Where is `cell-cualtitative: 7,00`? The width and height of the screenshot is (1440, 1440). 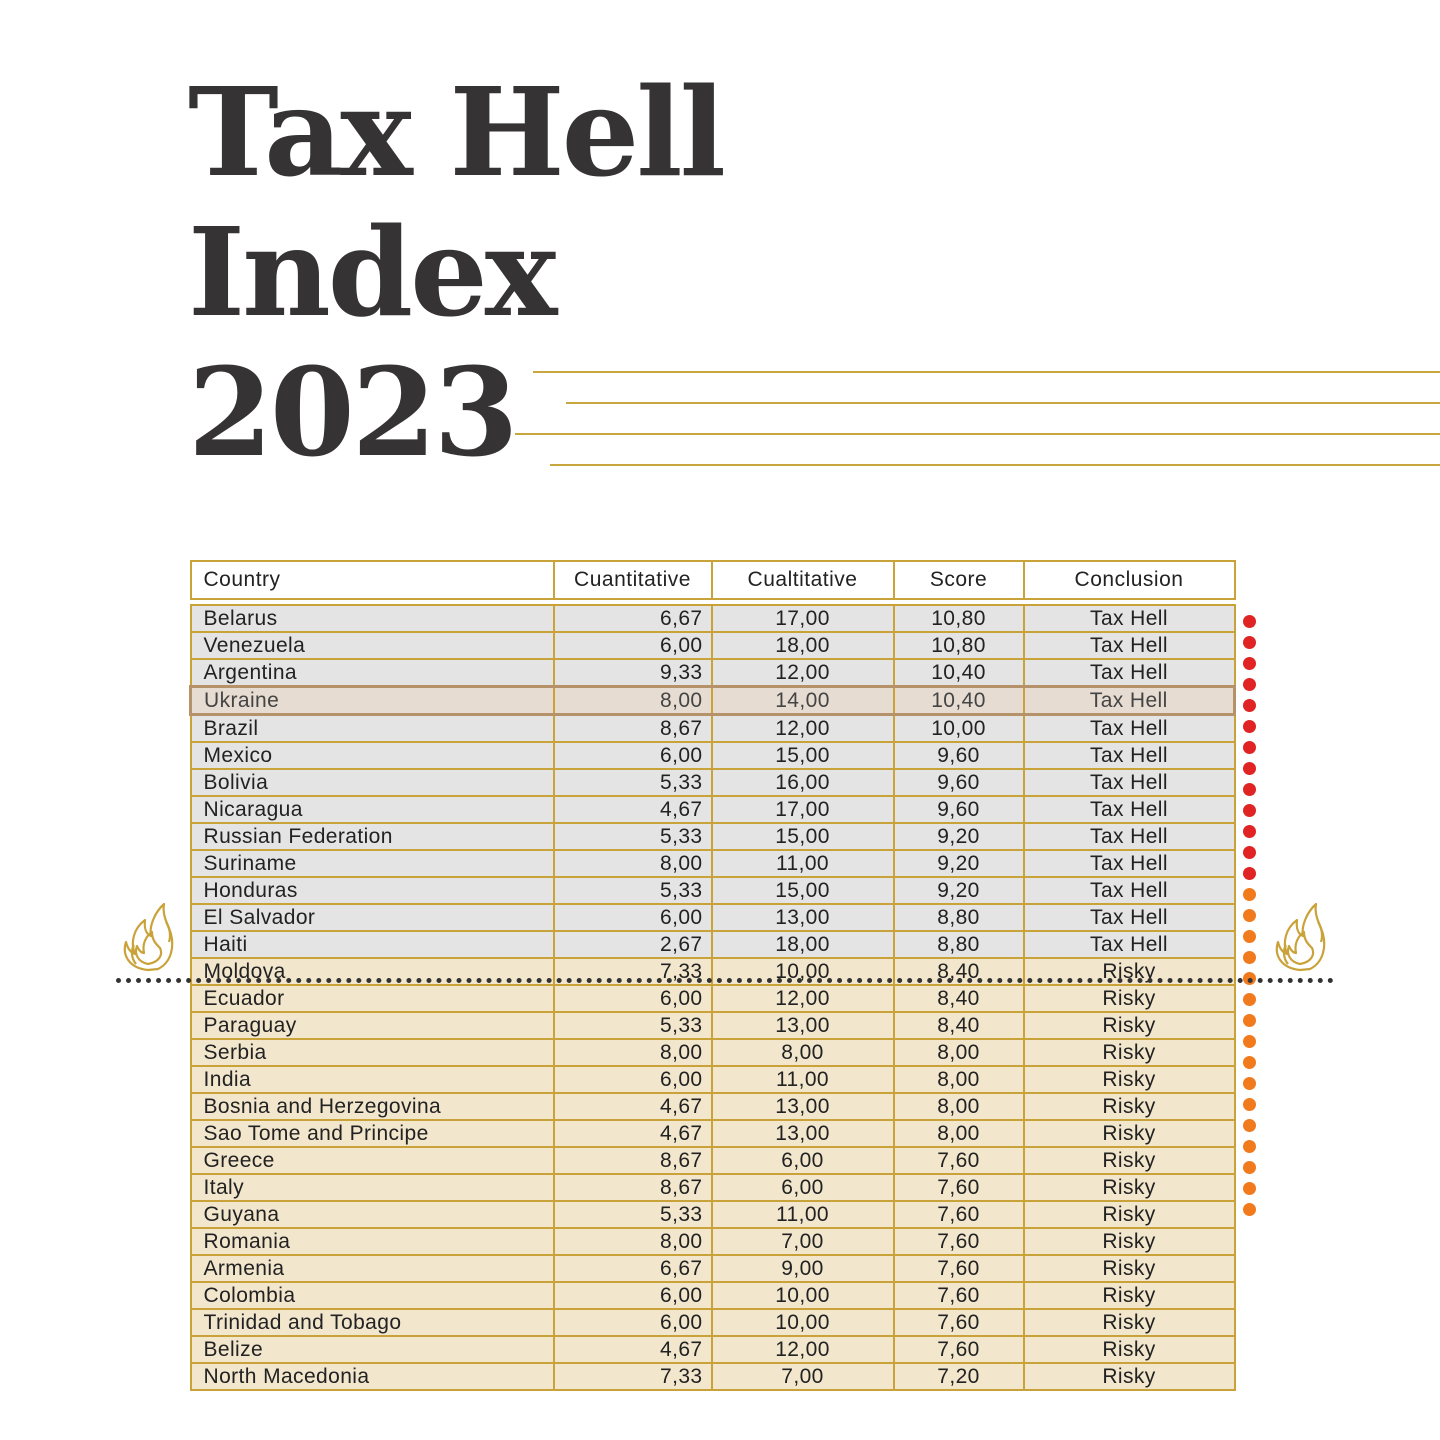
cell-cualtitative: 7,00 is located at coordinates (802, 1376).